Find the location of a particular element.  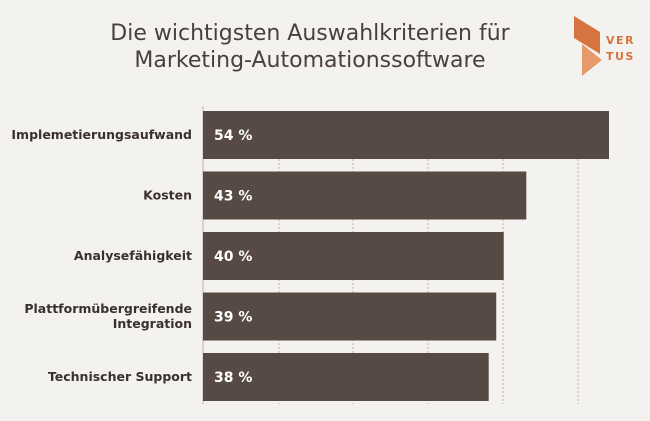

category-label-5: Technischer Support is located at coordinates (120, 376).